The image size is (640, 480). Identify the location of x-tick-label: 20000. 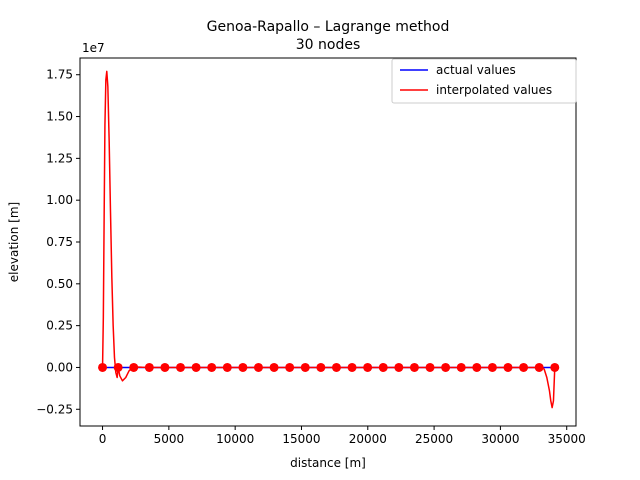
(368, 439).